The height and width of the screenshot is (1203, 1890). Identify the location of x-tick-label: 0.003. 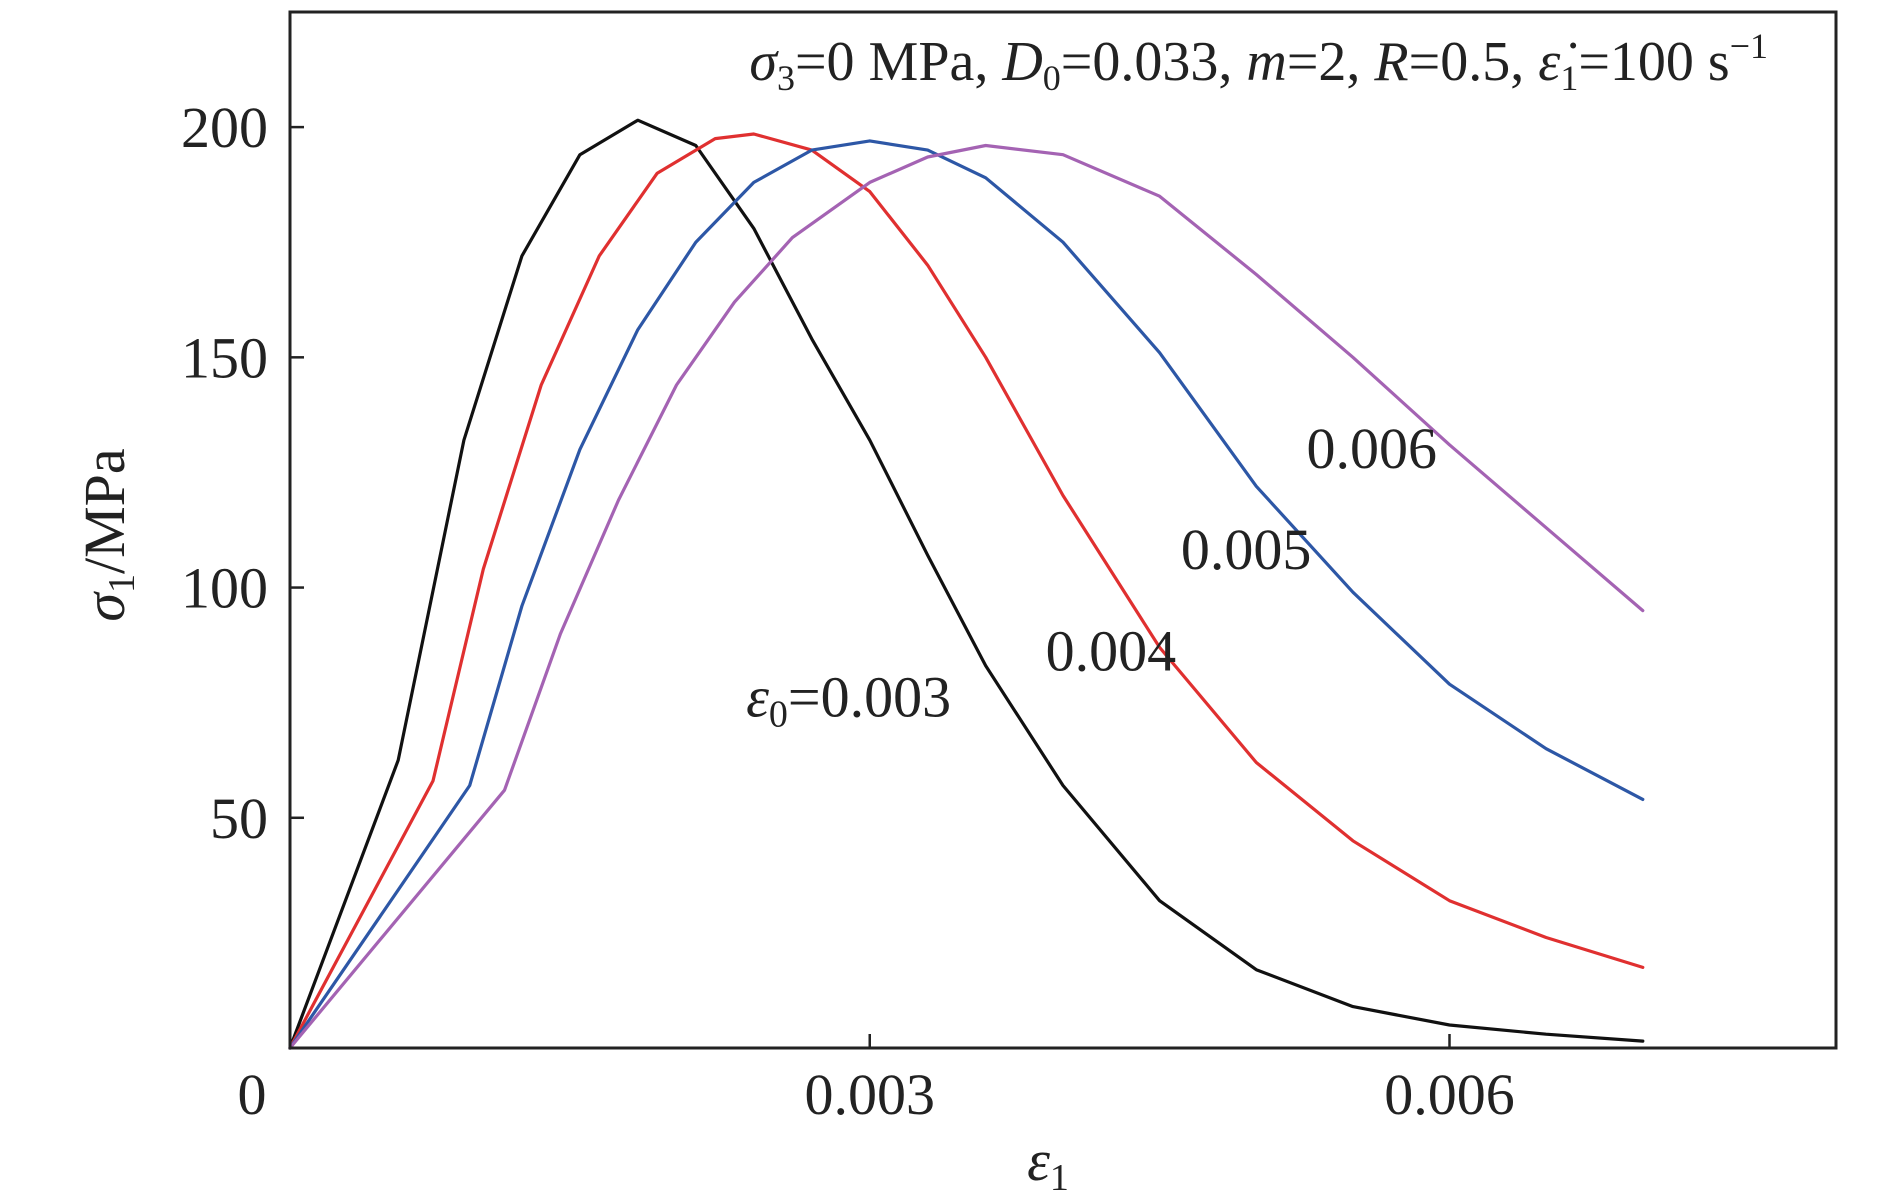
(870, 1094).